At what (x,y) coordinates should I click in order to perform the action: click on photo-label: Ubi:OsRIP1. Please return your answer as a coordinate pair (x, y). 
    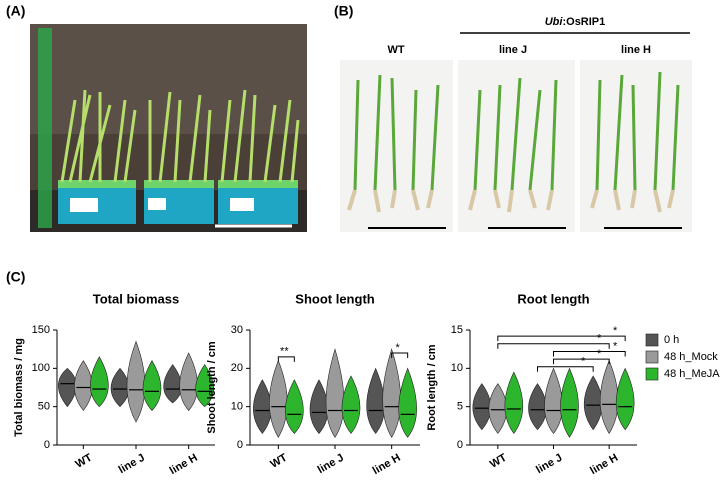
    Looking at the image, I should click on (575, 22).